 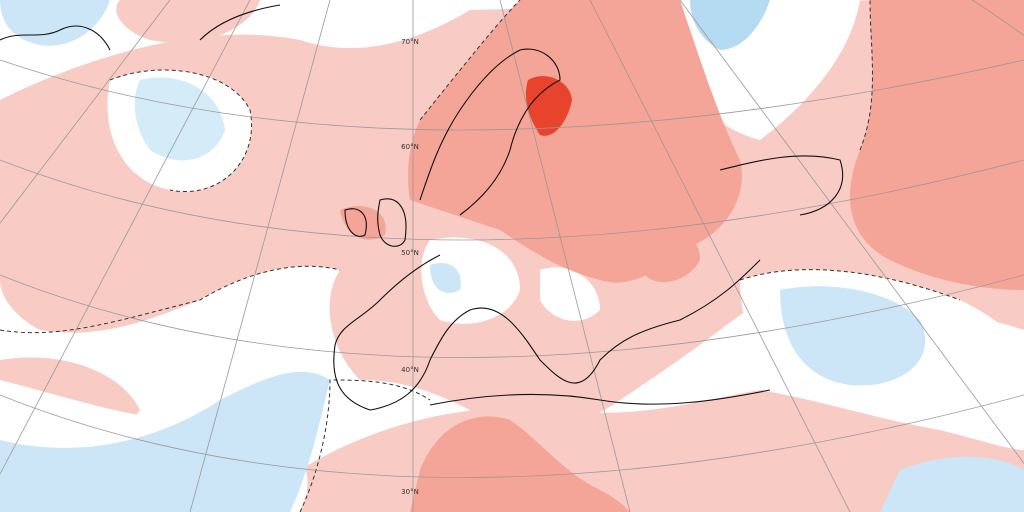 What do you see at coordinates (410, 147) in the screenshot?
I see `latitude-label: 60°N` at bounding box center [410, 147].